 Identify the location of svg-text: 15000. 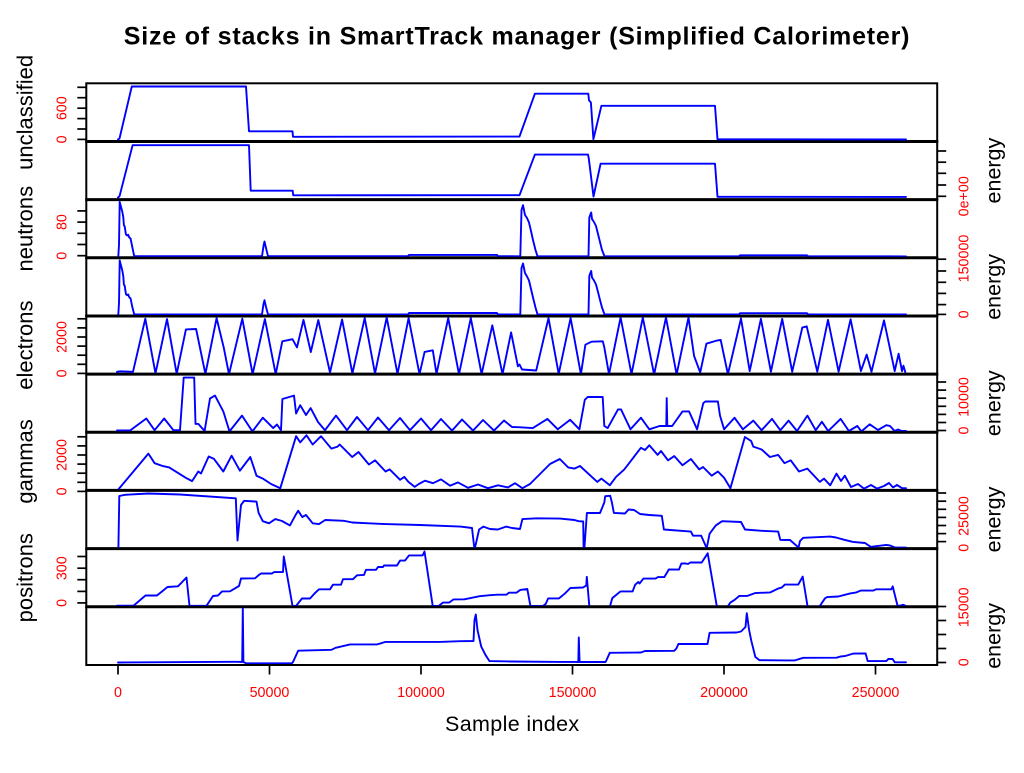
(964, 607).